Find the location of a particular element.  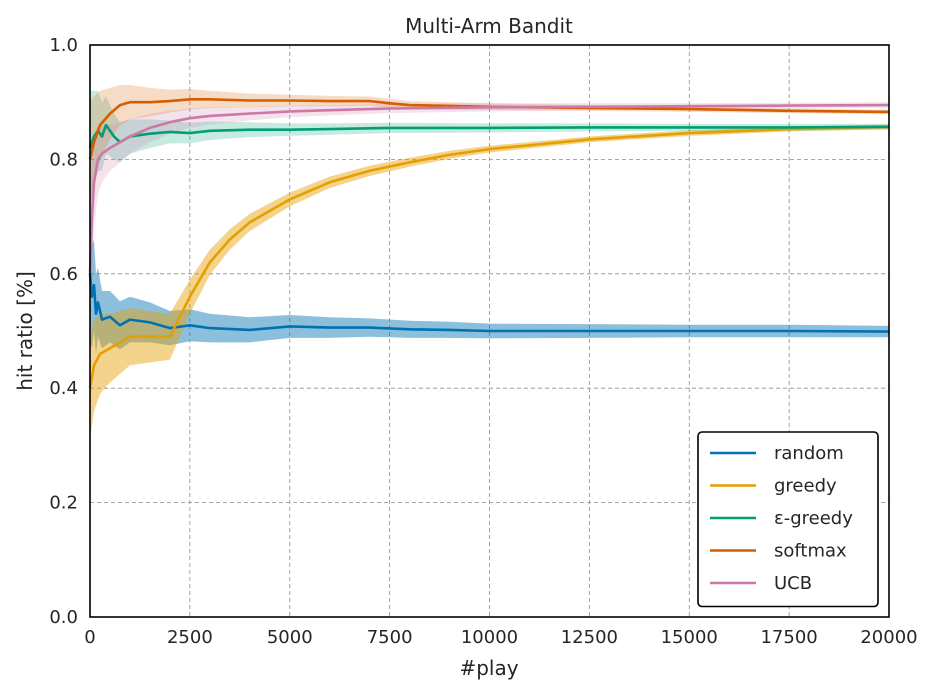

y-tick-label: 0.4 is located at coordinates (63, 388).